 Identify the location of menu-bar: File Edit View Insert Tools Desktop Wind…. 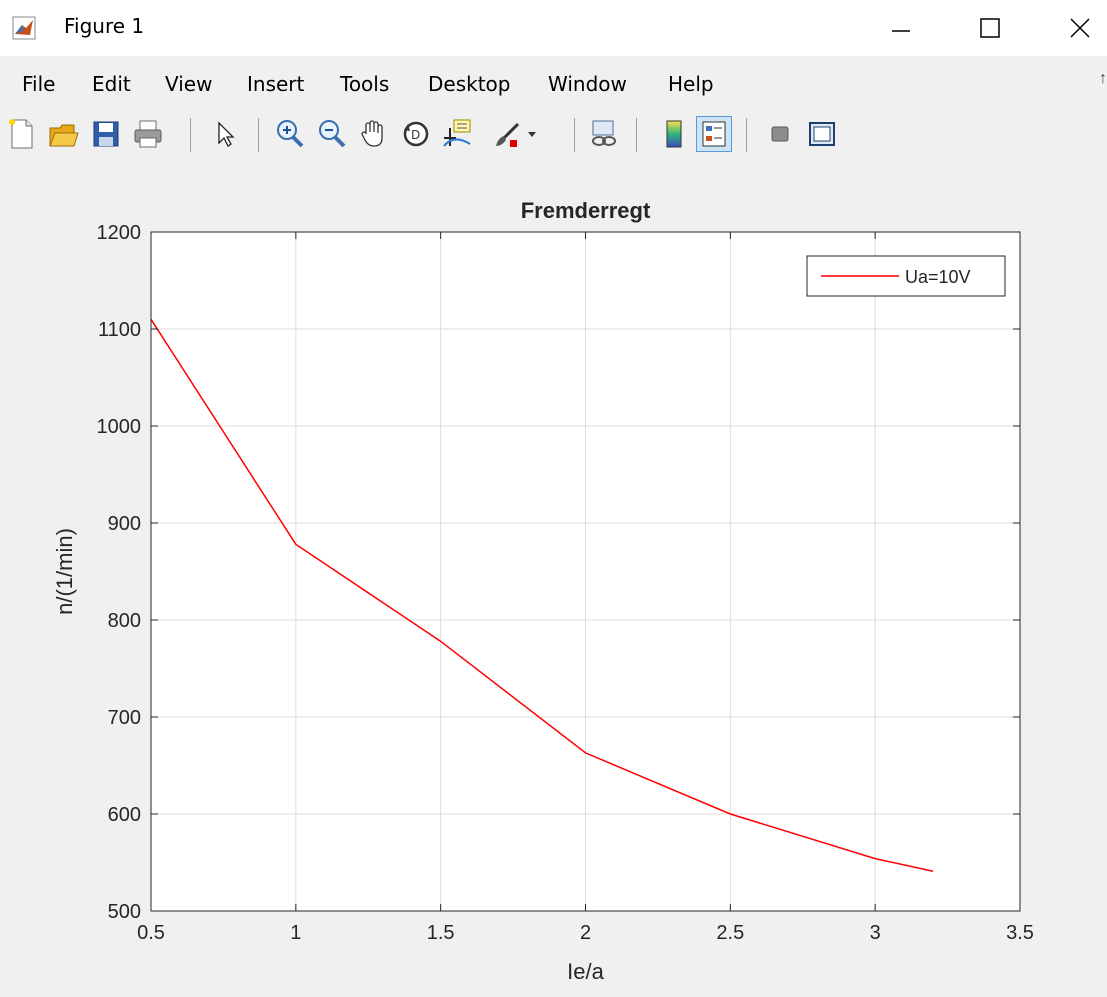
(553, 80).